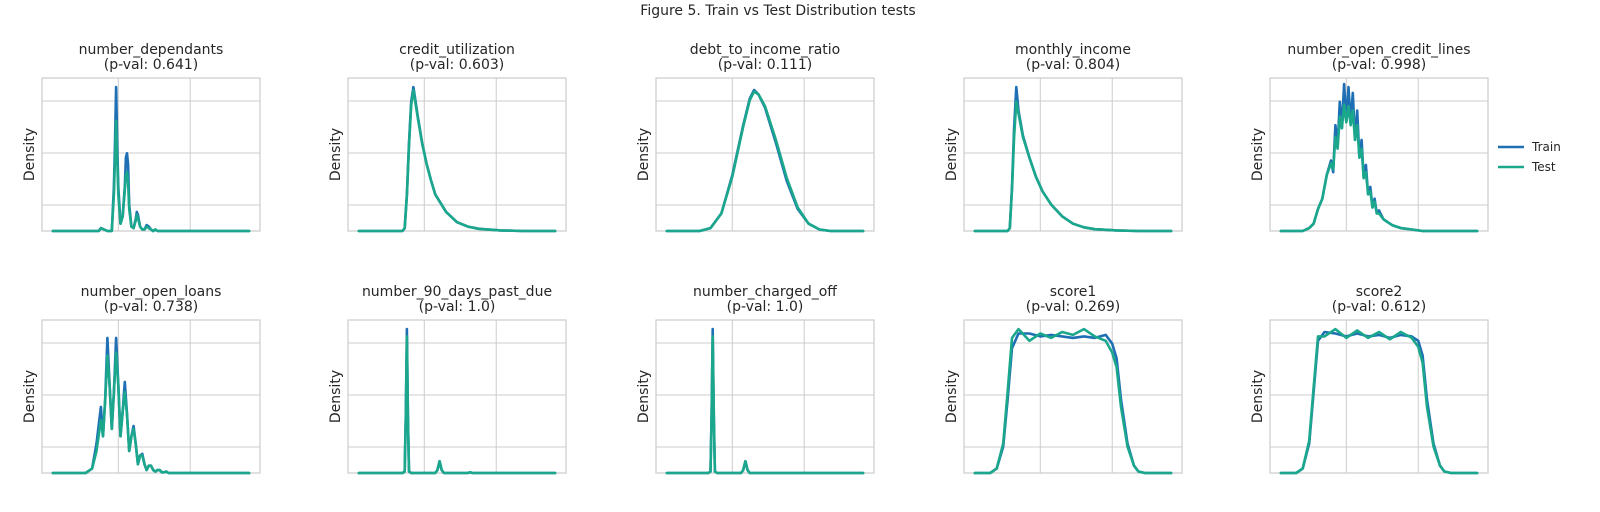 The width and height of the screenshot is (1600, 512). What do you see at coordinates (1543, 167) in the screenshot?
I see `legend-label-test: Test` at bounding box center [1543, 167].